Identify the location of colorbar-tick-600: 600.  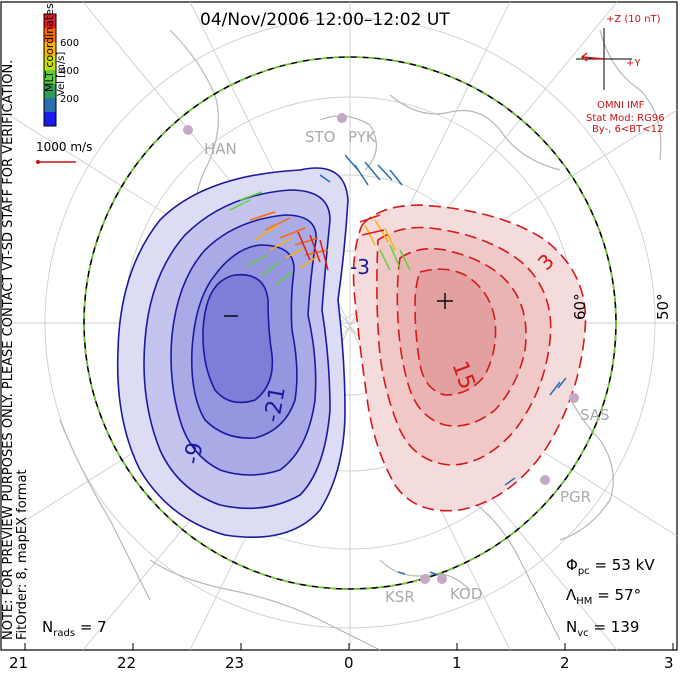
(70, 43).